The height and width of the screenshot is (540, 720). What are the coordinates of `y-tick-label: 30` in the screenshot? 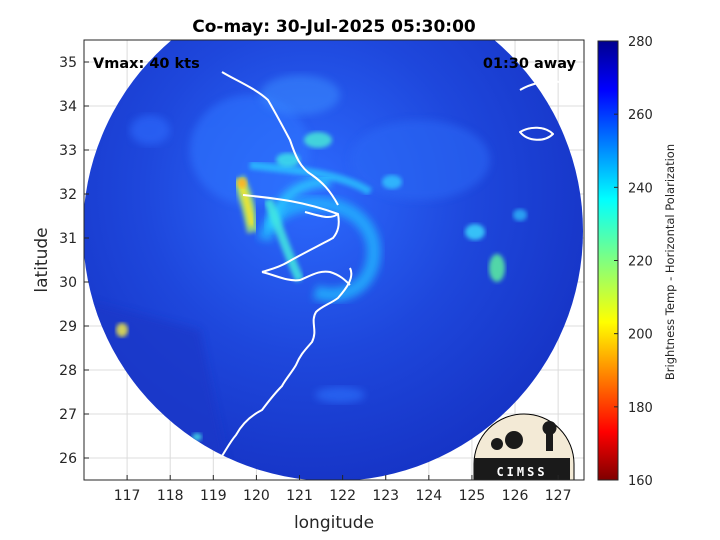 It's located at (68, 283).